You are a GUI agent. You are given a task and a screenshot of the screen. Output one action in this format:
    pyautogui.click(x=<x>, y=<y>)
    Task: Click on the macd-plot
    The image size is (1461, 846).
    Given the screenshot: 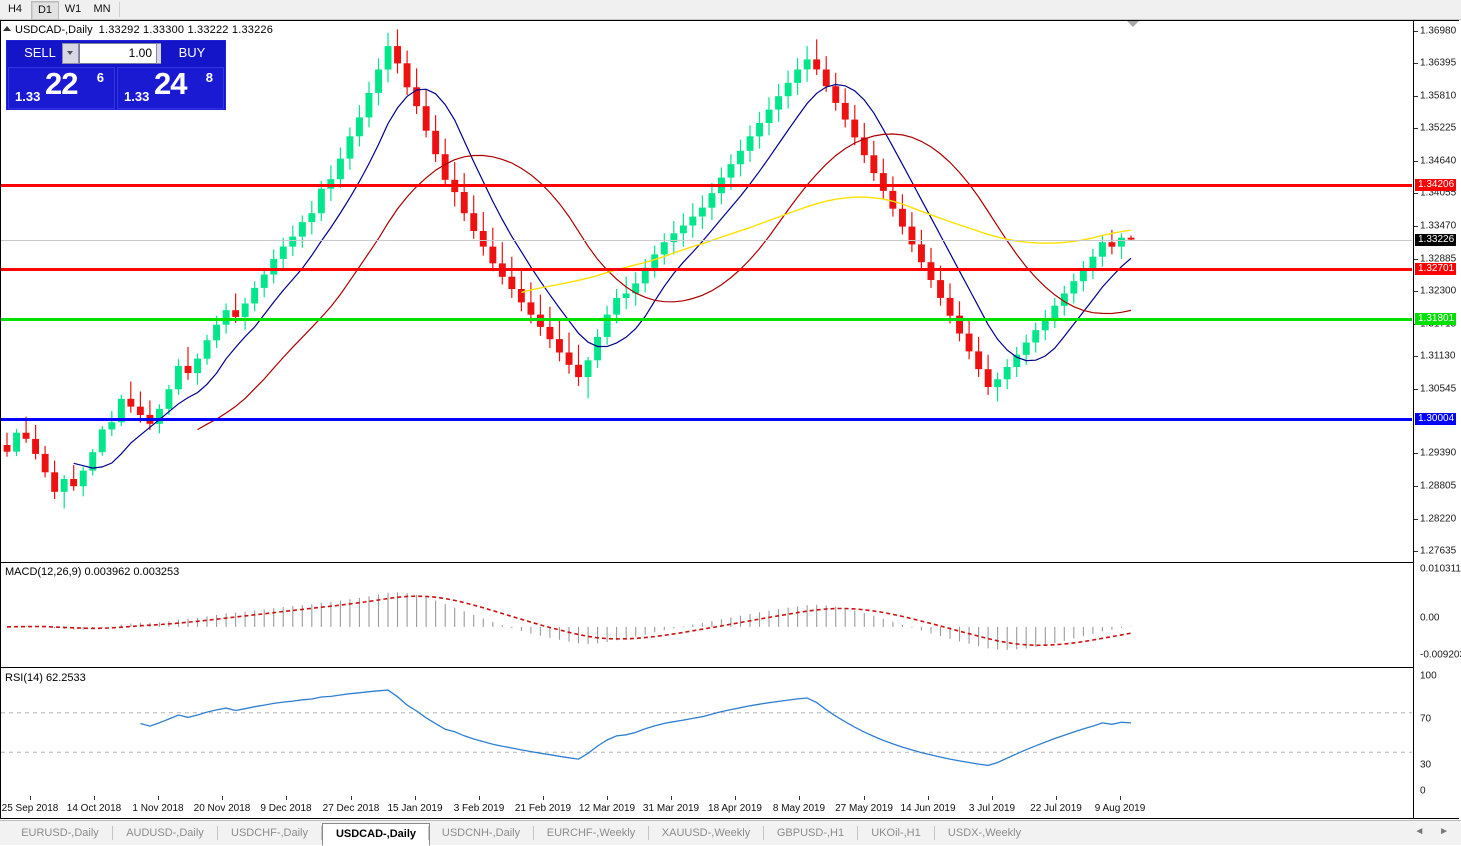 What is the action you would take?
    pyautogui.click(x=706, y=614)
    